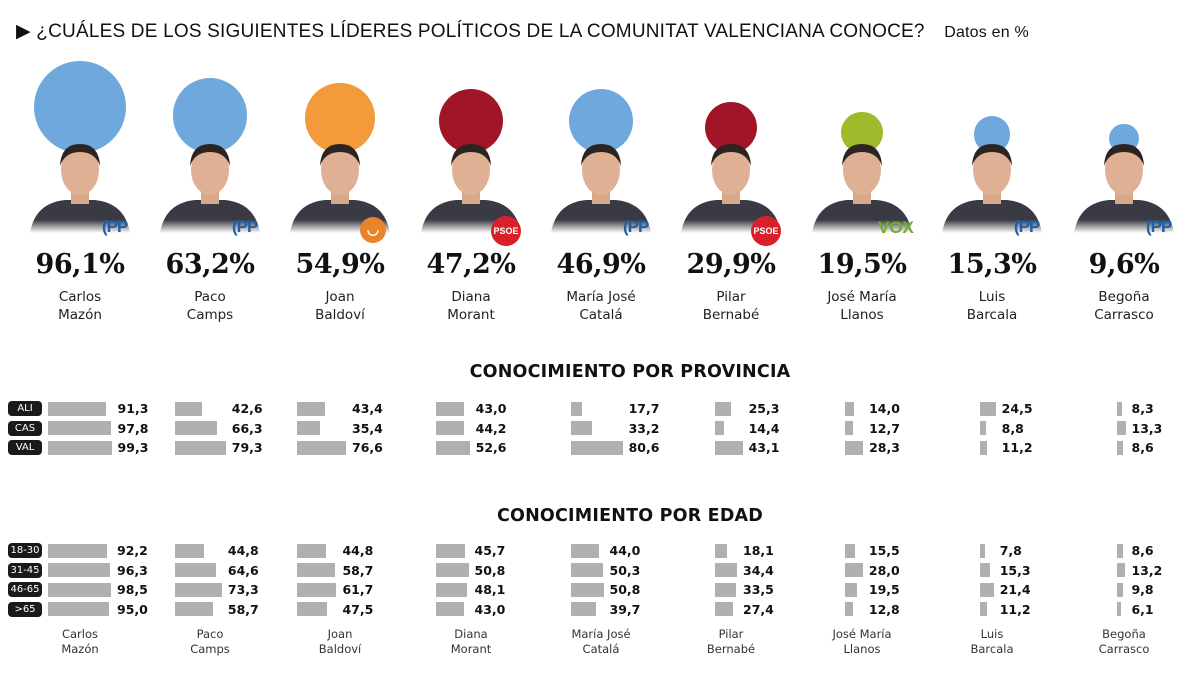 Image resolution: width=1200 pixels, height=675 pixels. What do you see at coordinates (247, 428) in the screenshot?
I see `bar-value: 66,3` at bounding box center [247, 428].